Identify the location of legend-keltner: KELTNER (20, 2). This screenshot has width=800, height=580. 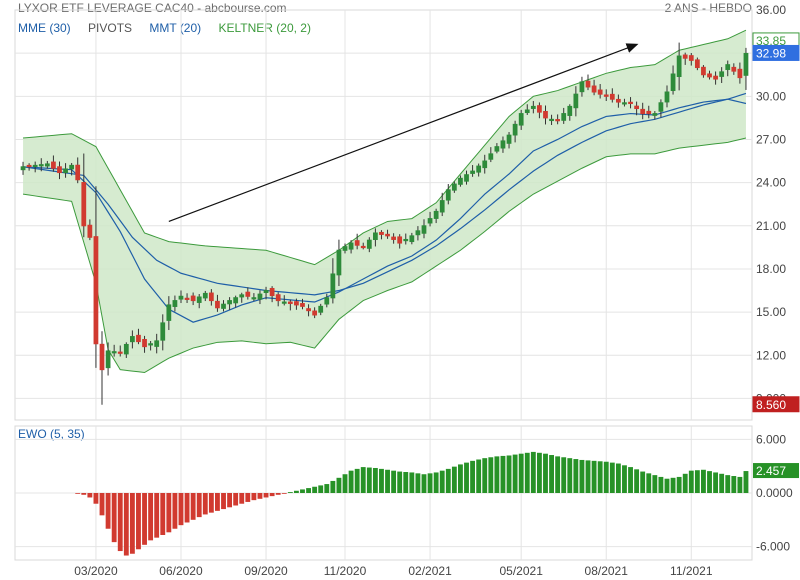
(264, 28).